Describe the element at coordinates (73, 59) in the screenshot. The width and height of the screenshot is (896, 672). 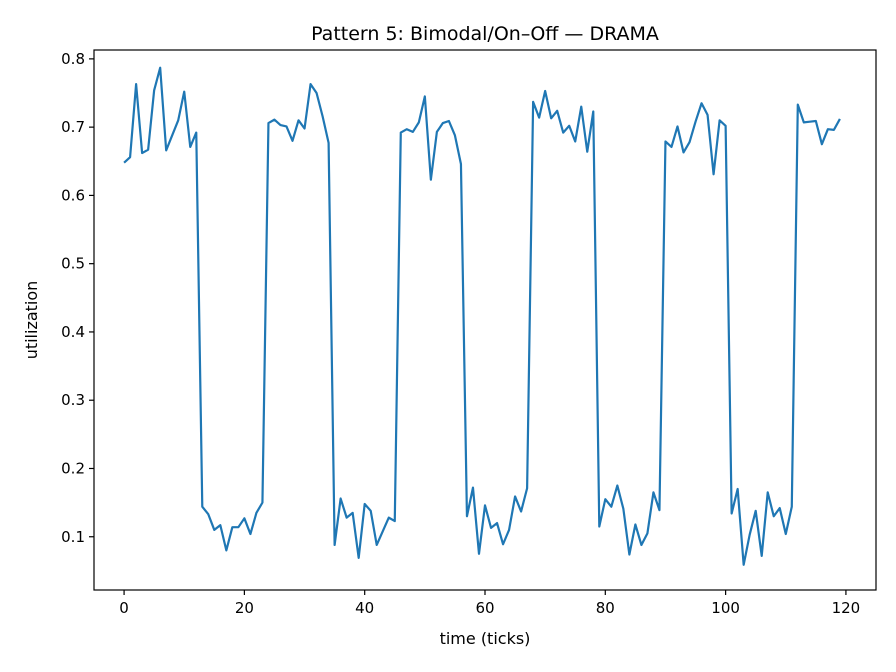
I see `y-tick-label: 0.8` at that location.